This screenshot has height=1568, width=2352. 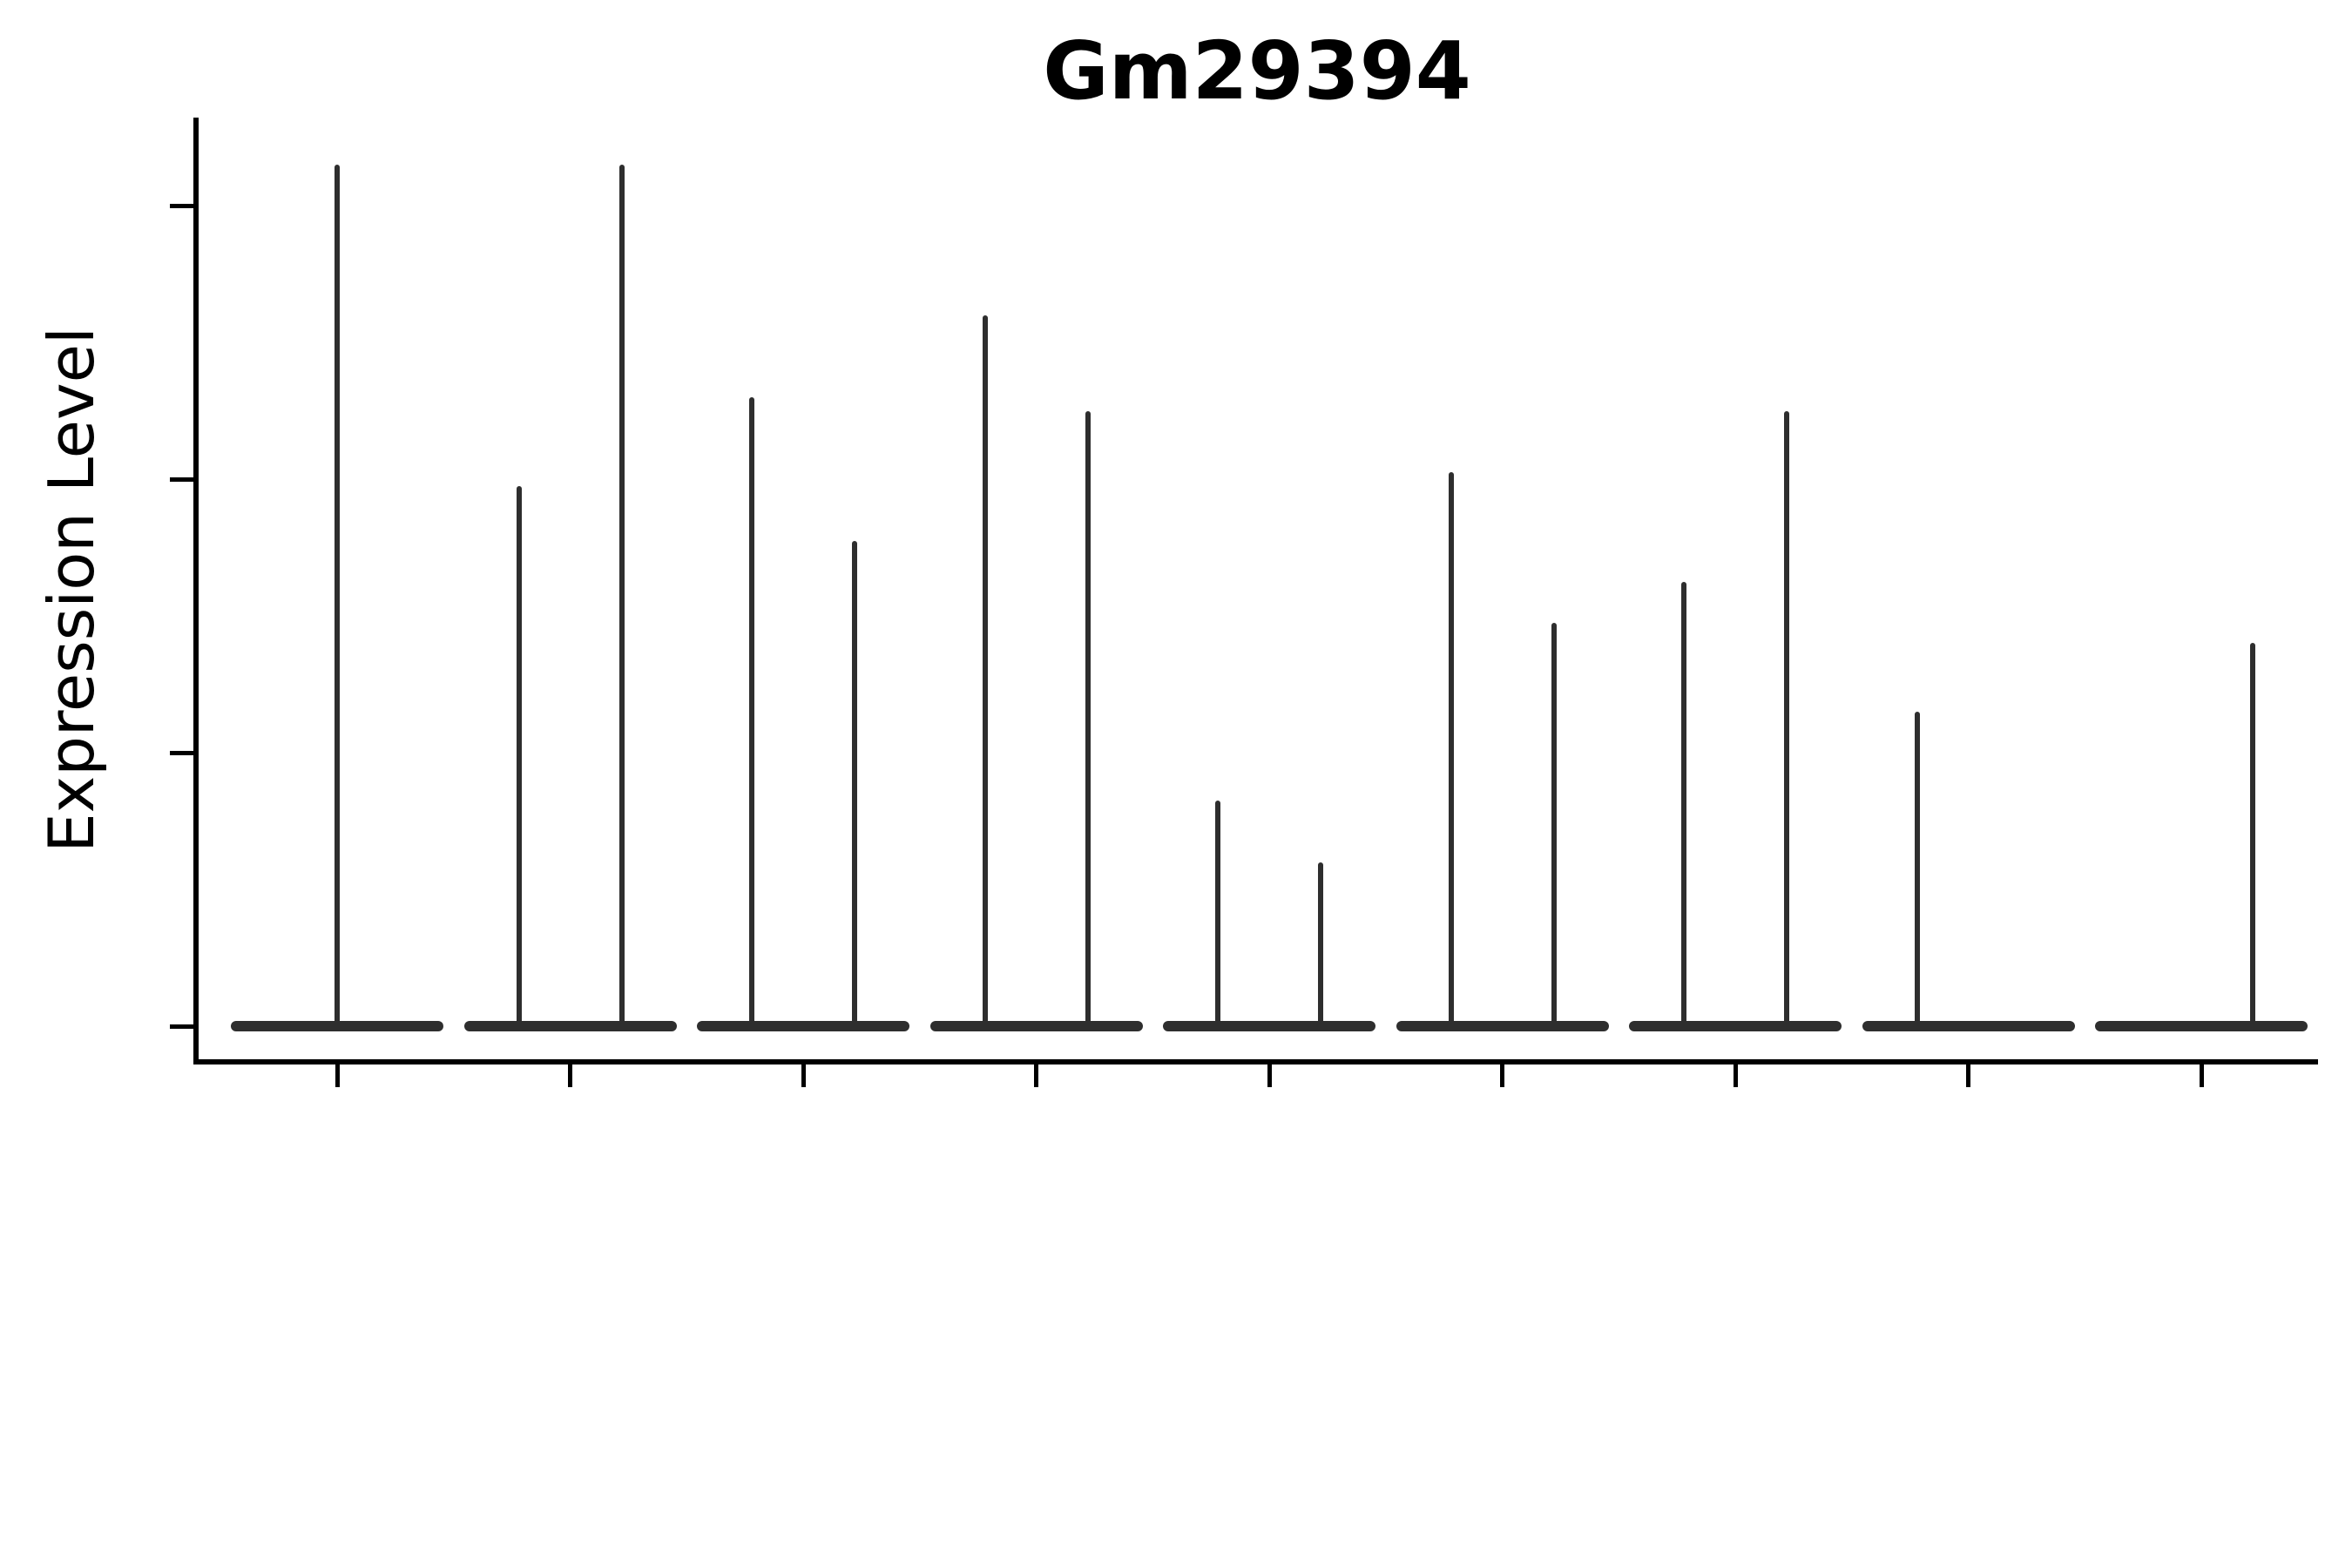 What do you see at coordinates (196, 591) in the screenshot?
I see `y-axis-spine` at bounding box center [196, 591].